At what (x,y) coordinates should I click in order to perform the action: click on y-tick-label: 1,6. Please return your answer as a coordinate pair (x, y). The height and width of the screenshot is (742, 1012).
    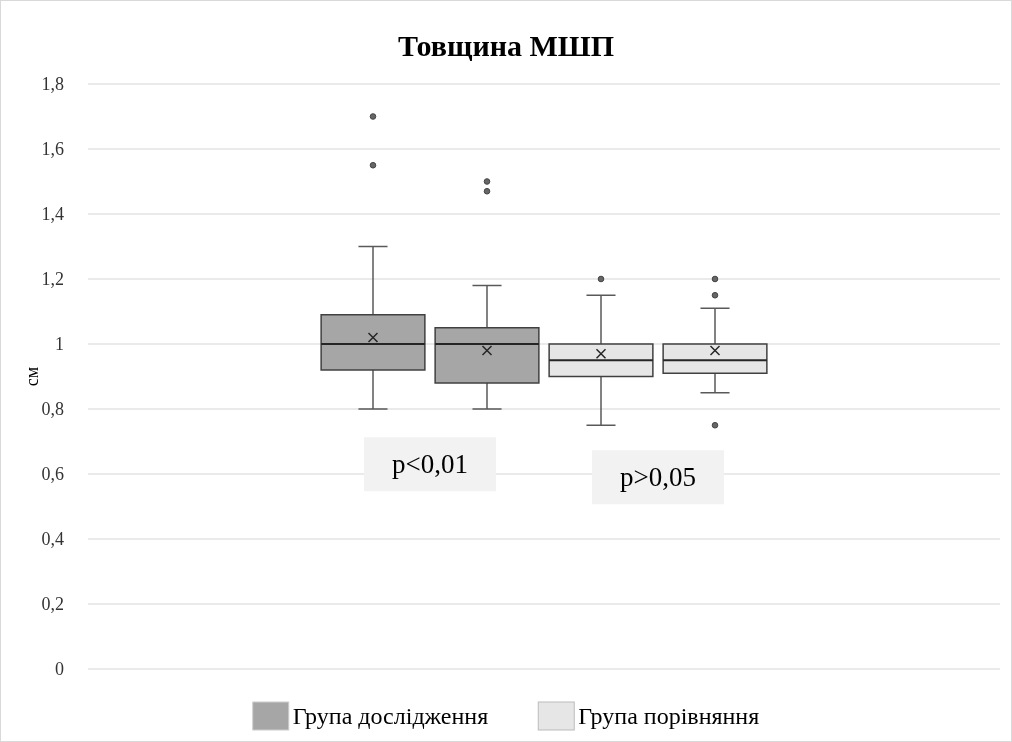
    Looking at the image, I should click on (52, 149).